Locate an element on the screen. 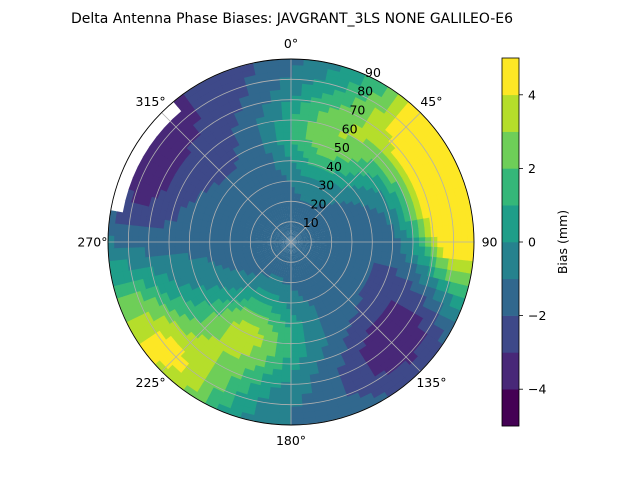  colorbar-ticks: −4 −2 0 2 4 is located at coordinates (532, 242).